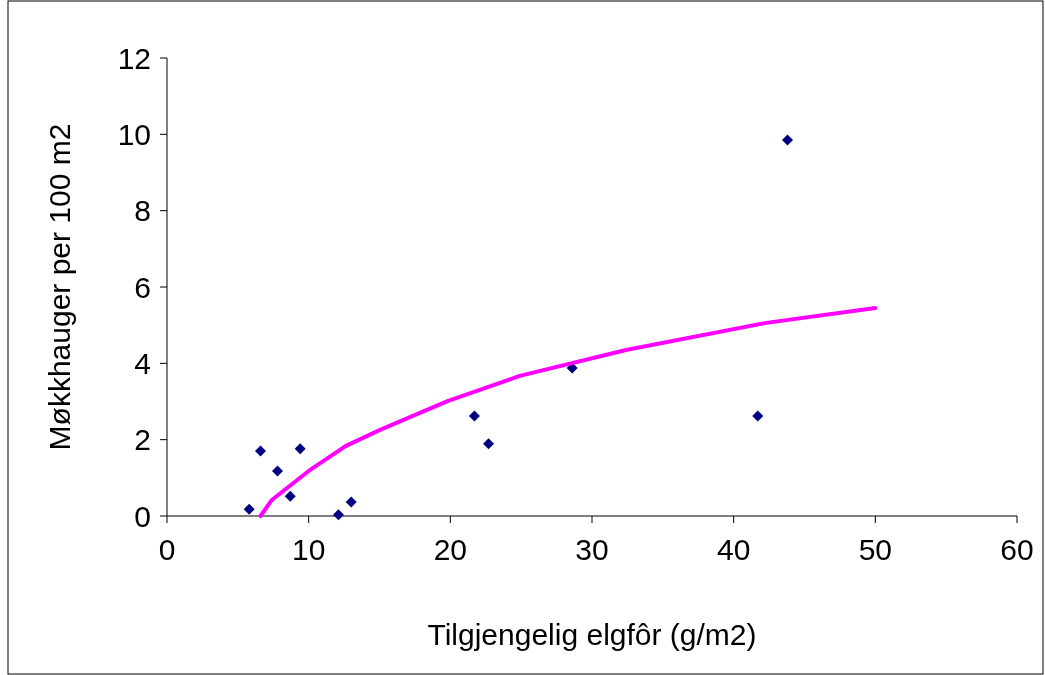 This screenshot has width=1045, height=675. Describe the element at coordinates (592, 549) in the screenshot. I see `x-tick-label: 30` at that location.